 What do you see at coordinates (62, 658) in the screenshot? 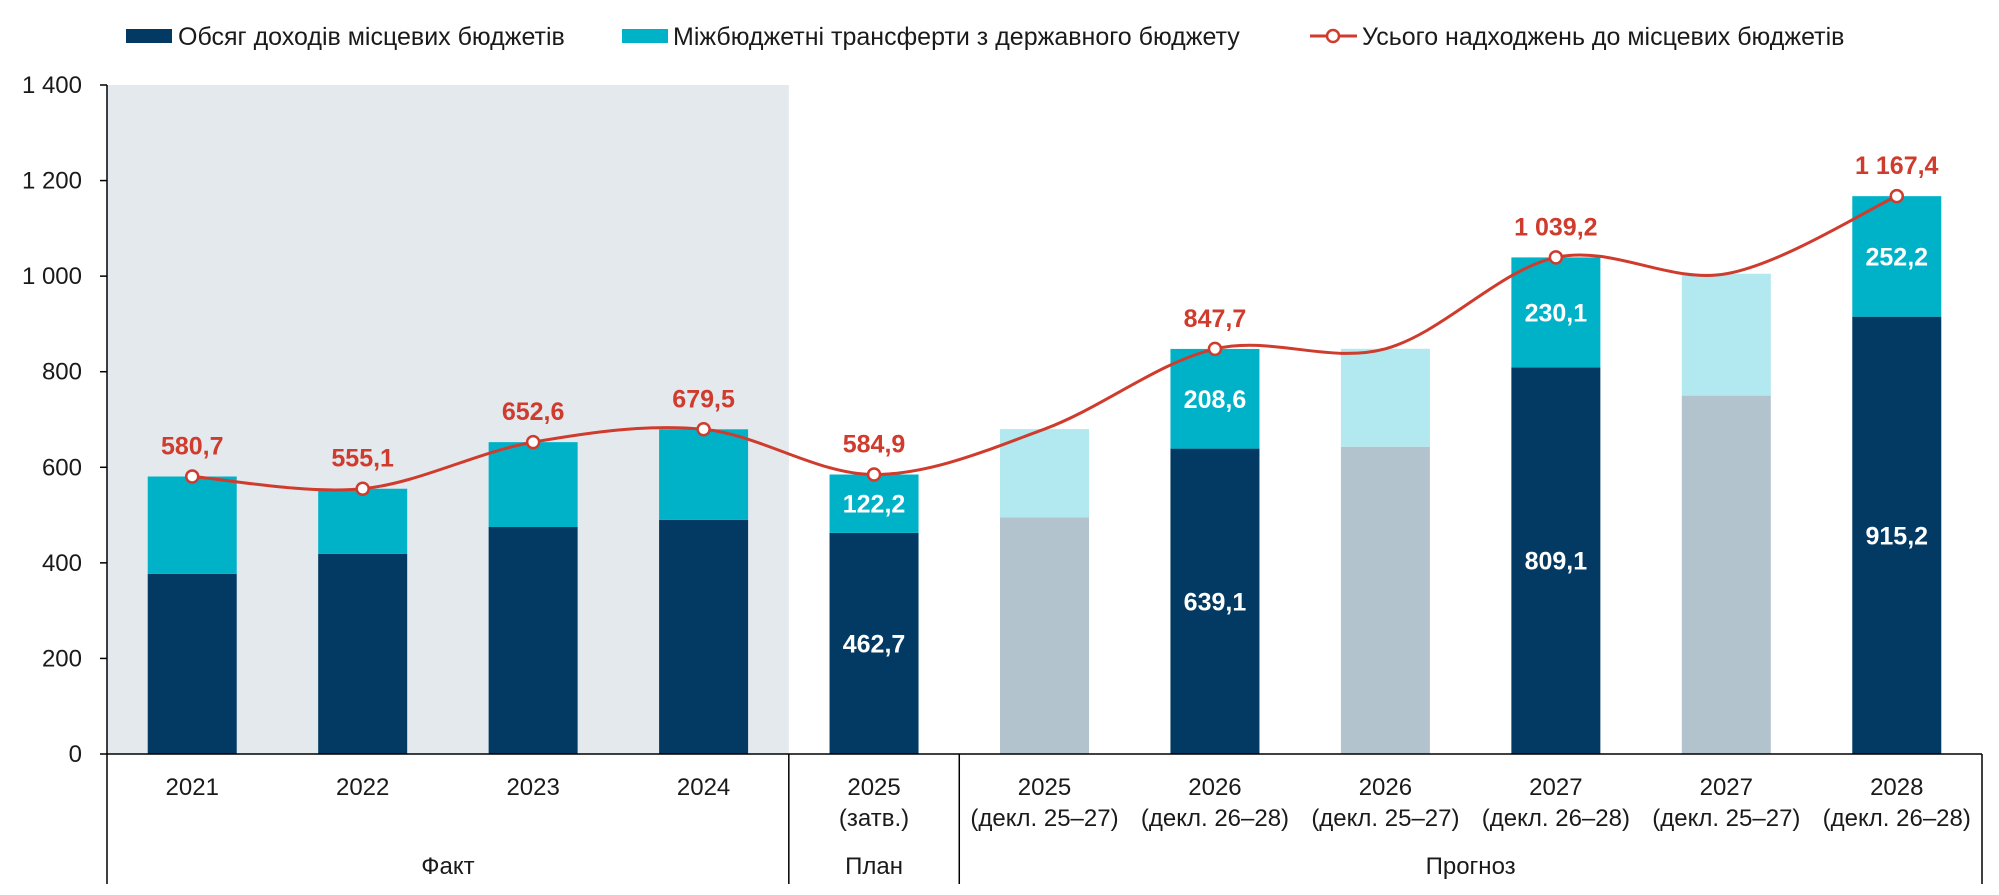
I see `y-tick-label: 200` at bounding box center [62, 658].